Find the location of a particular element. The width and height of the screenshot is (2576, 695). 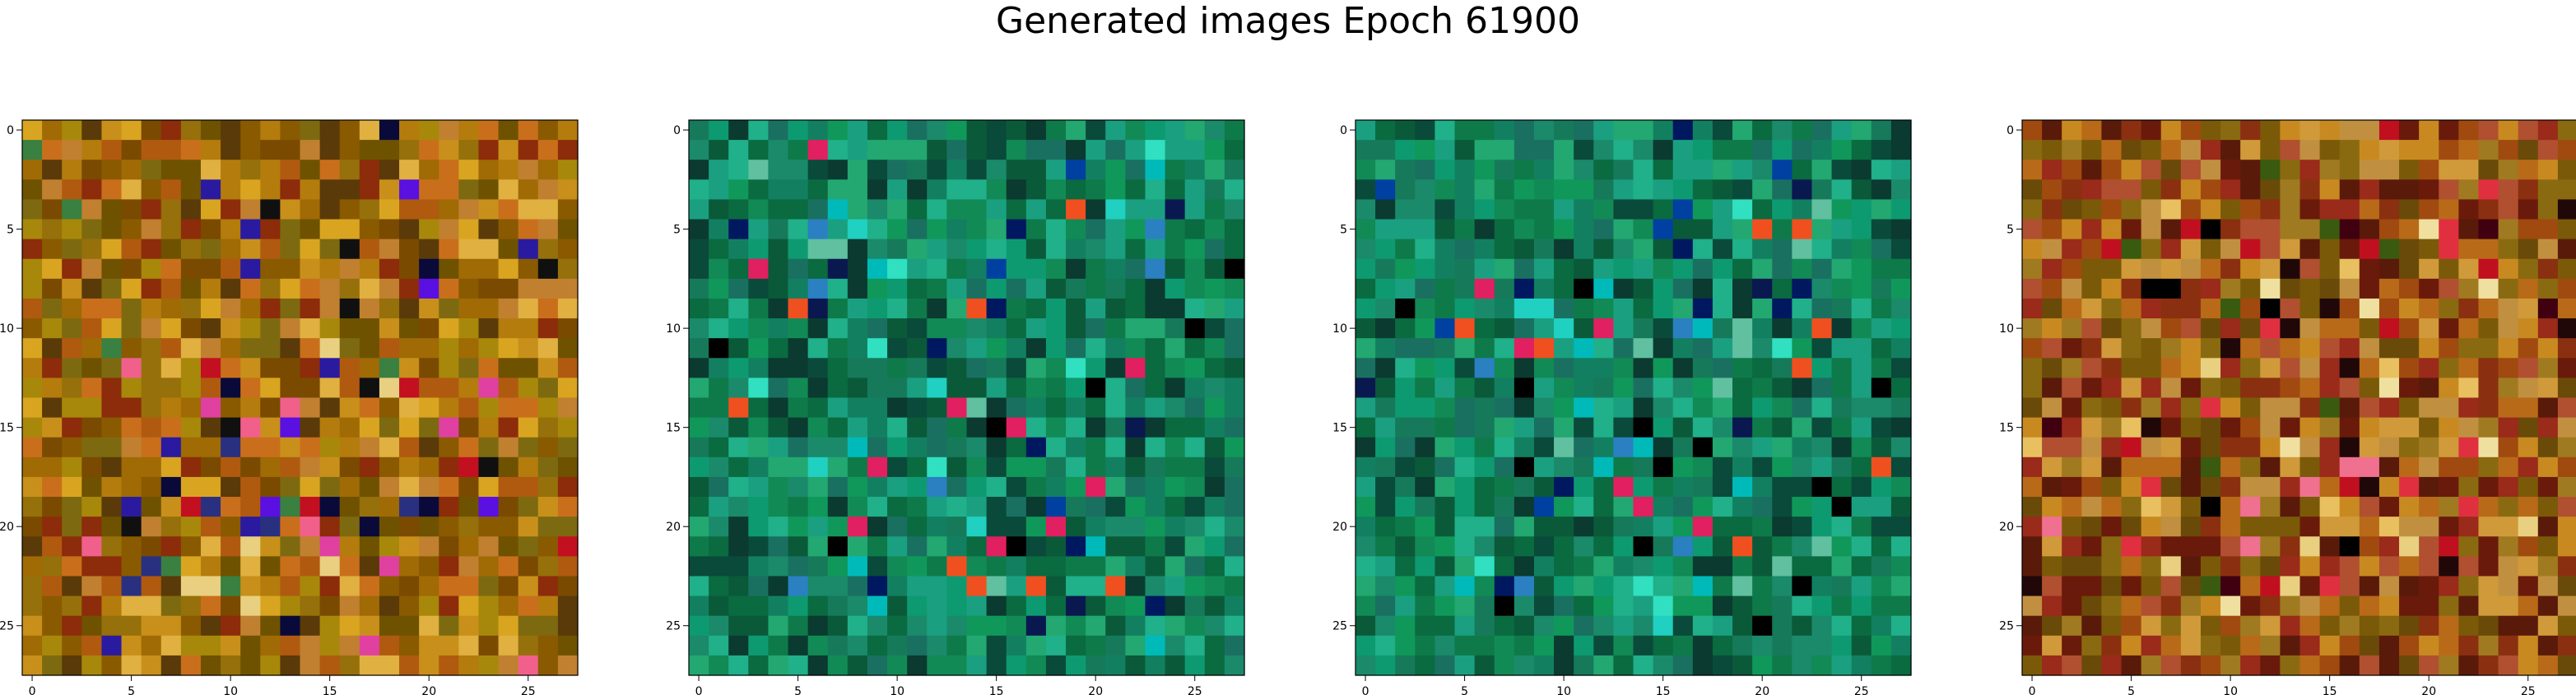

x-tick-label: 20 is located at coordinates (1762, 690).